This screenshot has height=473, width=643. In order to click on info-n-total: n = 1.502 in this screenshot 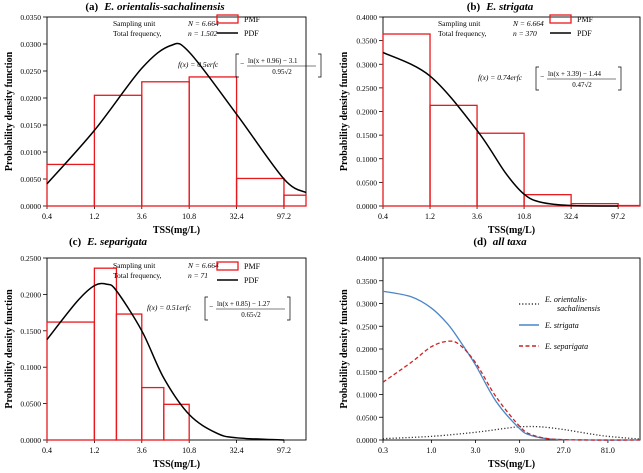, I will do `click(203, 33)`.